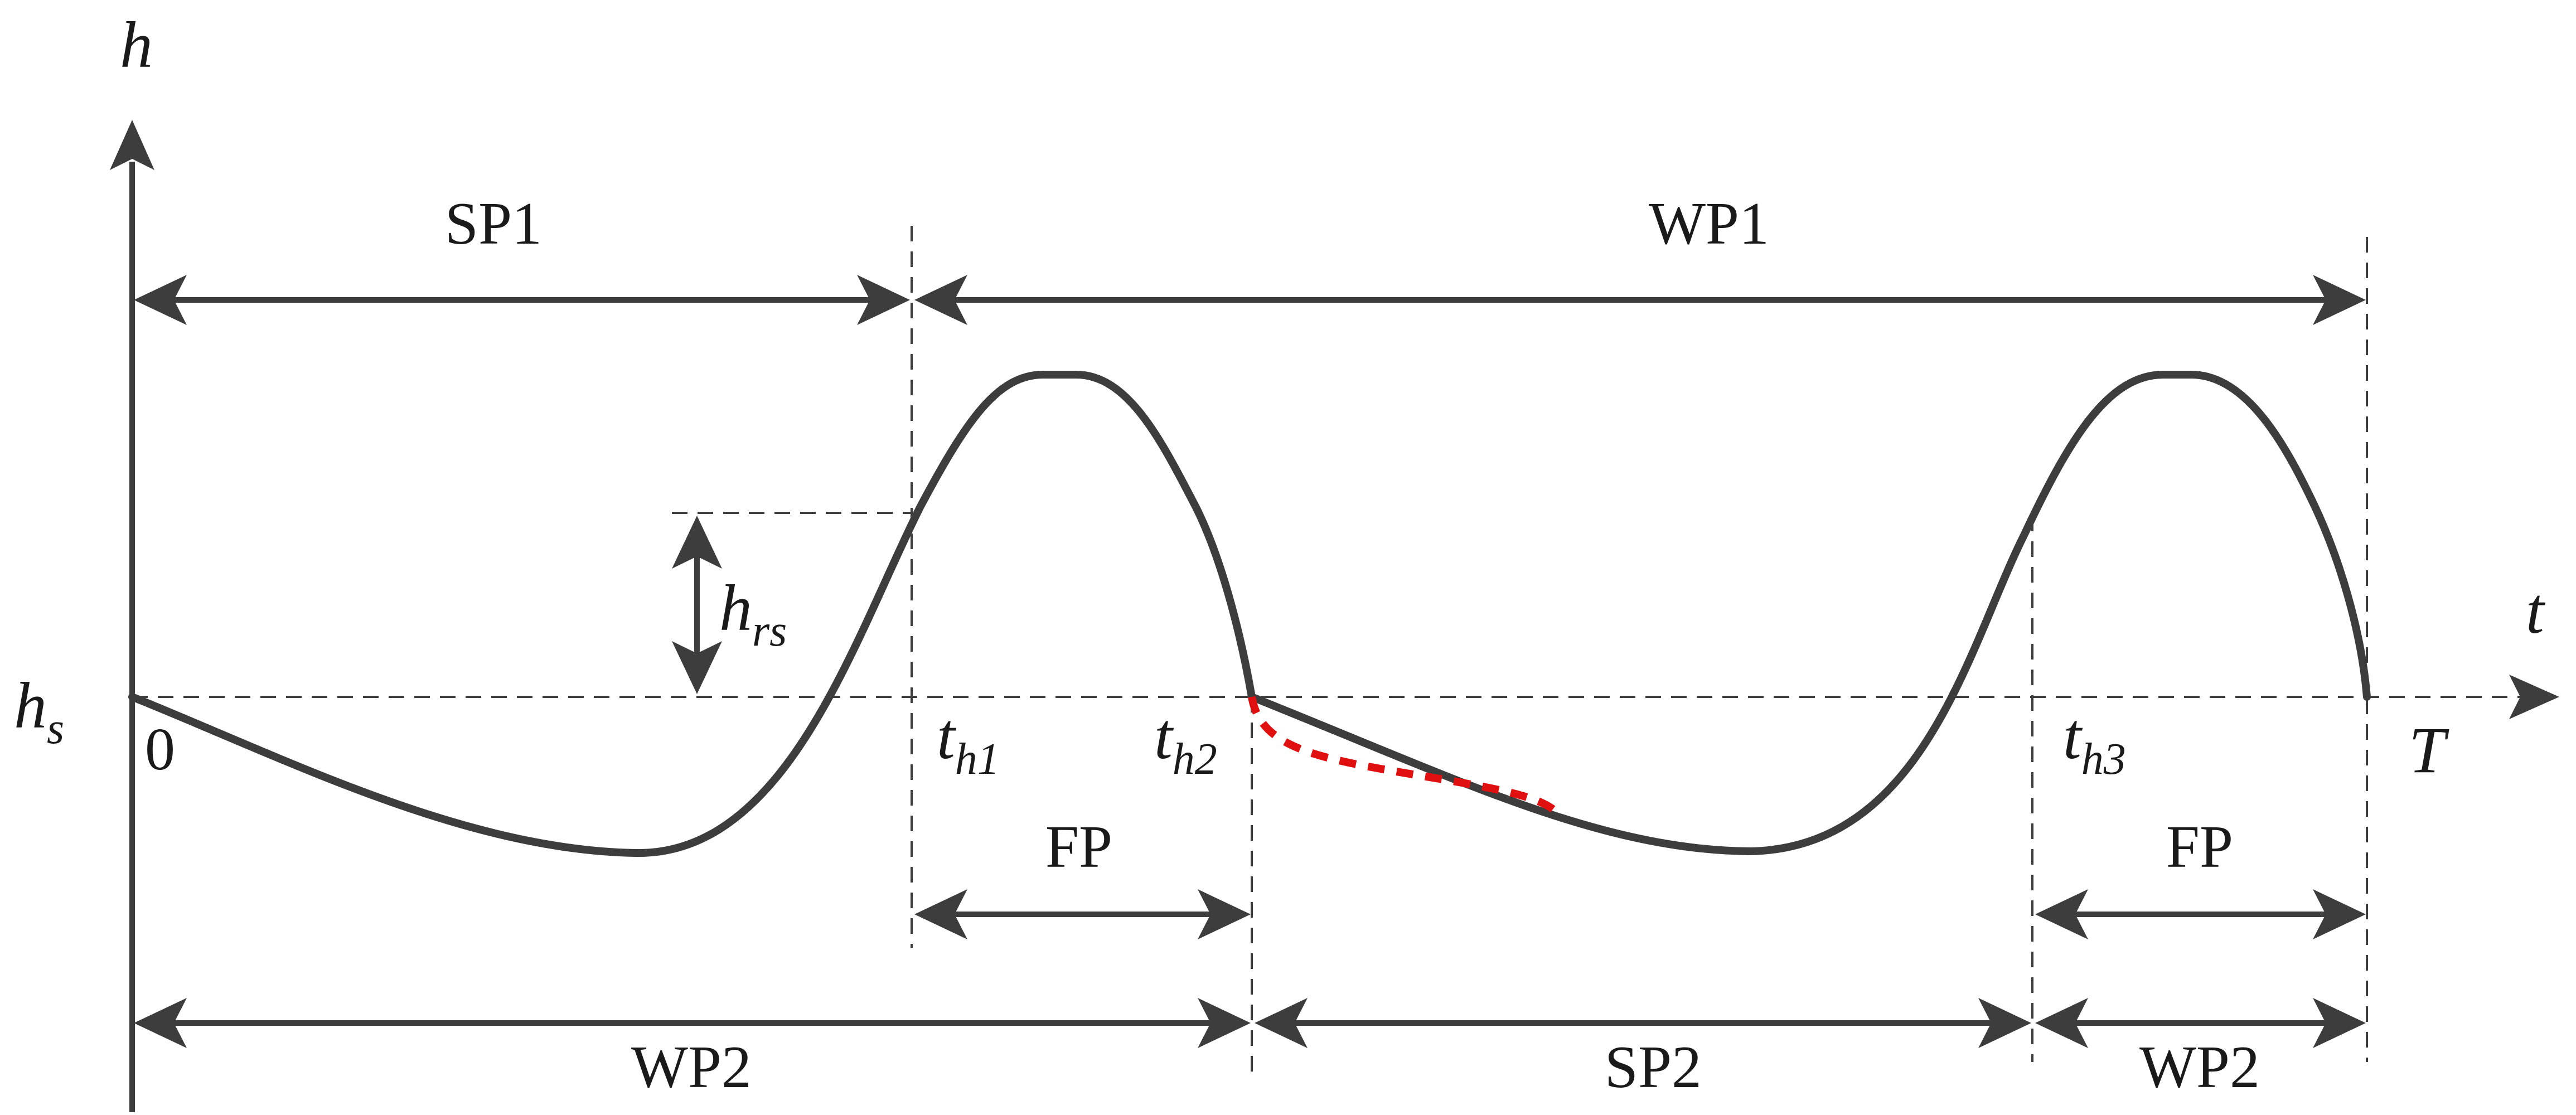 The image size is (2576, 1115). What do you see at coordinates (1282, 1023) in the screenshot?
I see `span-sp2-left-arrow-icon` at bounding box center [1282, 1023].